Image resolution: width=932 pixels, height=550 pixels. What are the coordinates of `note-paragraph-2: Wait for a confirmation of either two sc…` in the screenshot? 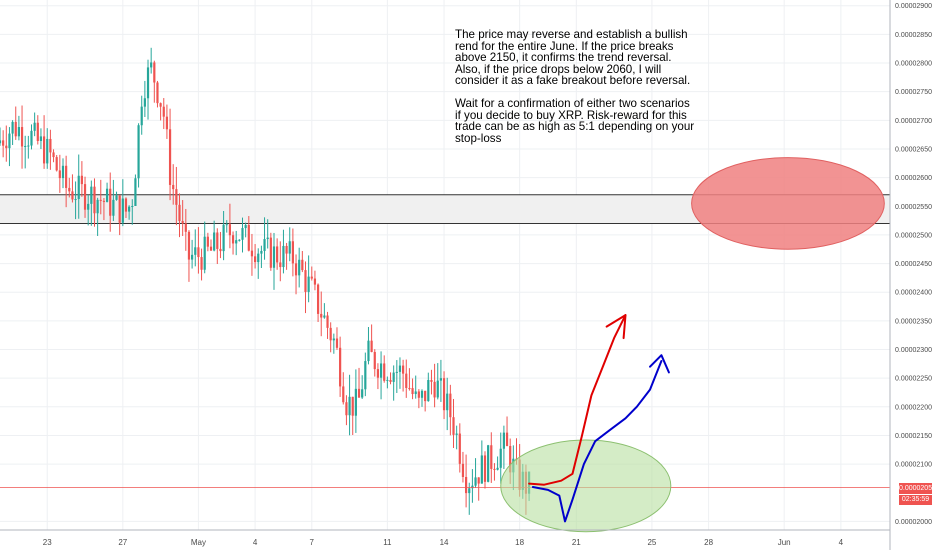 It's located at (575, 120).